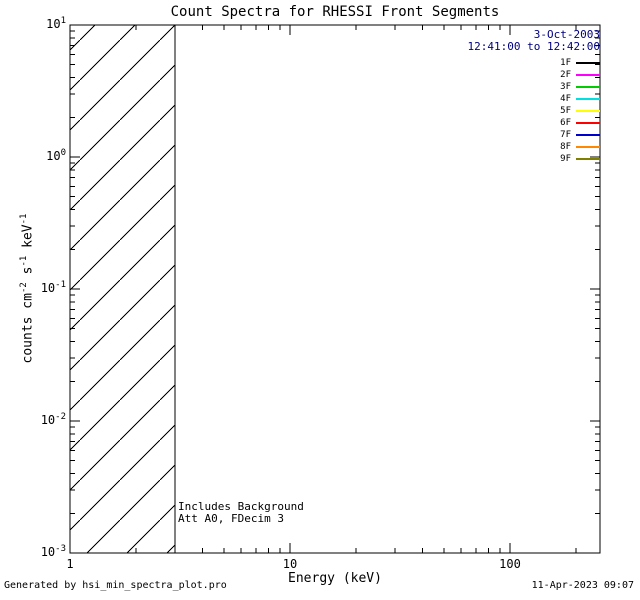  What do you see at coordinates (45, 24) in the screenshot?
I see `y-tick-label: 101` at bounding box center [45, 24].